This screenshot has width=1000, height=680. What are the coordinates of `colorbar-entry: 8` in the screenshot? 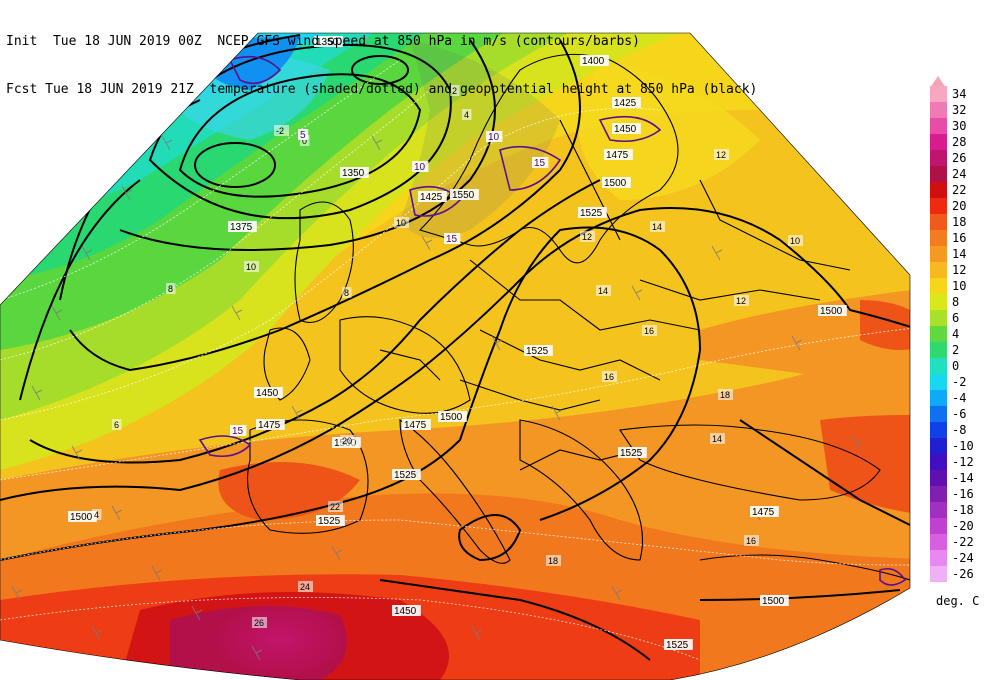 It's located at (965, 302).